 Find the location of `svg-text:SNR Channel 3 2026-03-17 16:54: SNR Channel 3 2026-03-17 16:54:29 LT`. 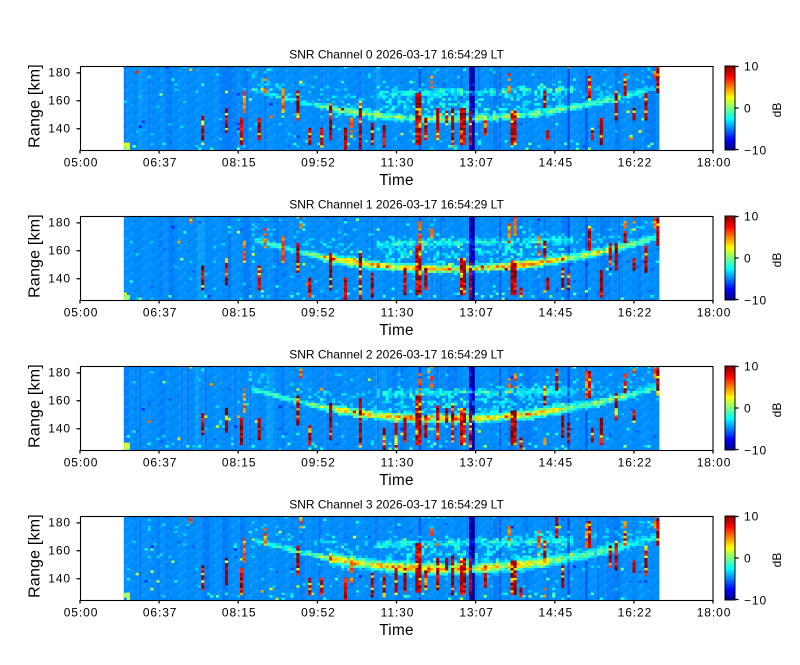

svg-text:SNR Channel 3 2026-03-17 16:54: SNR Channel 3 2026-03-17 16:54:29 LT is located at coordinates (396, 505).